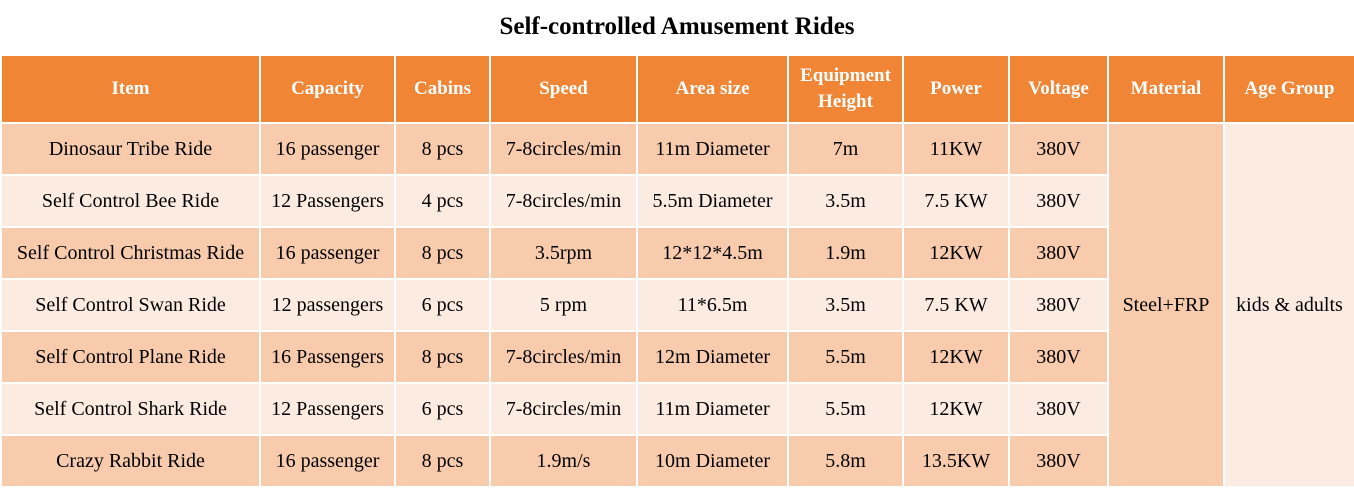 Image resolution: width=1354 pixels, height=488 pixels. Describe the element at coordinates (845, 101) in the screenshot. I see `header-height-line2: Height` at that location.